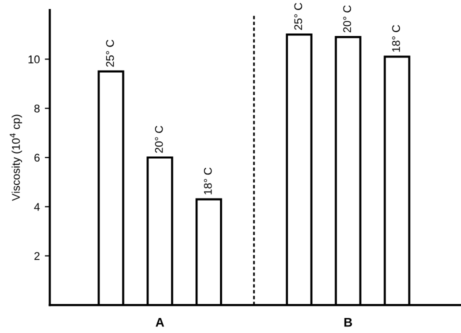 Image resolution: width=461 pixels, height=333 pixels. Describe the element at coordinates (348, 322) in the screenshot. I see `x-tick-label: B` at that location.